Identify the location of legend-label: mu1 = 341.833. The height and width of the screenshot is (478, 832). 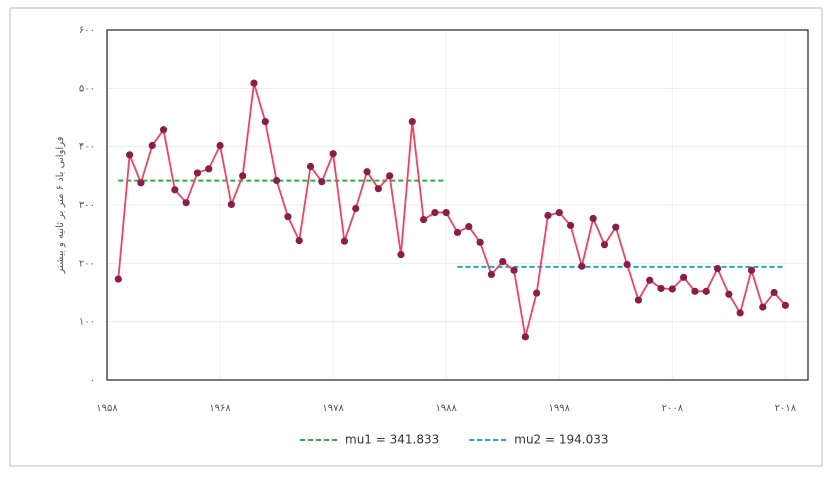
(392, 440).